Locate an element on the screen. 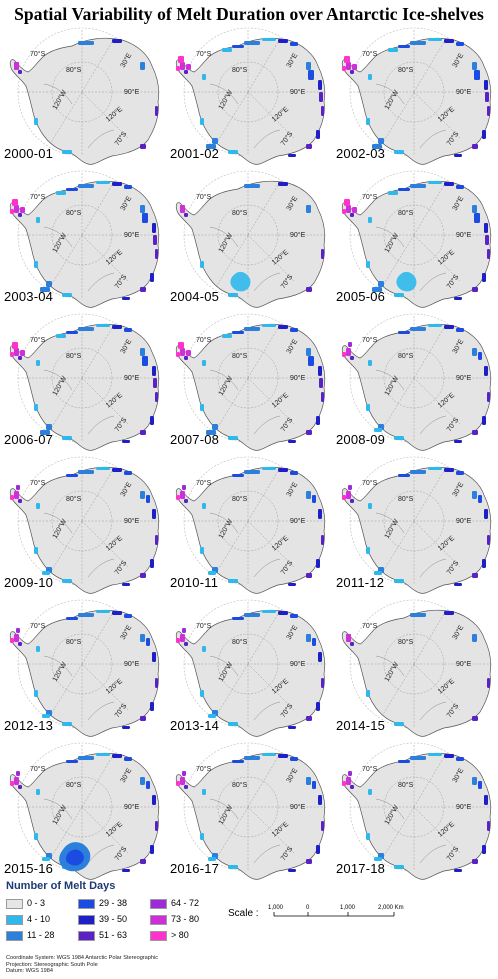 This screenshot has height=979, width=498. season-year-label: 2003-04 is located at coordinates (29, 296).